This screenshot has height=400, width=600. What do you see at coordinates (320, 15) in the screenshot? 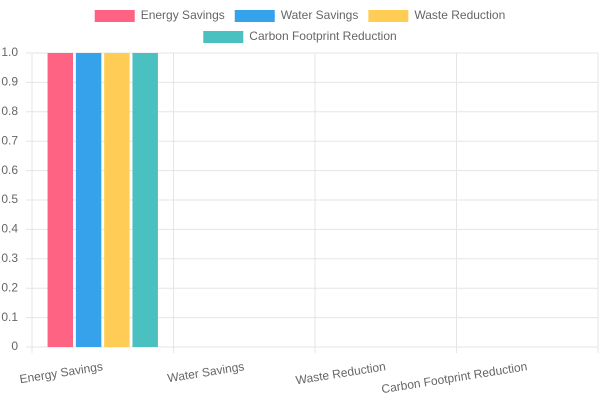
I see `legend-label: Water Savings` at bounding box center [320, 15].